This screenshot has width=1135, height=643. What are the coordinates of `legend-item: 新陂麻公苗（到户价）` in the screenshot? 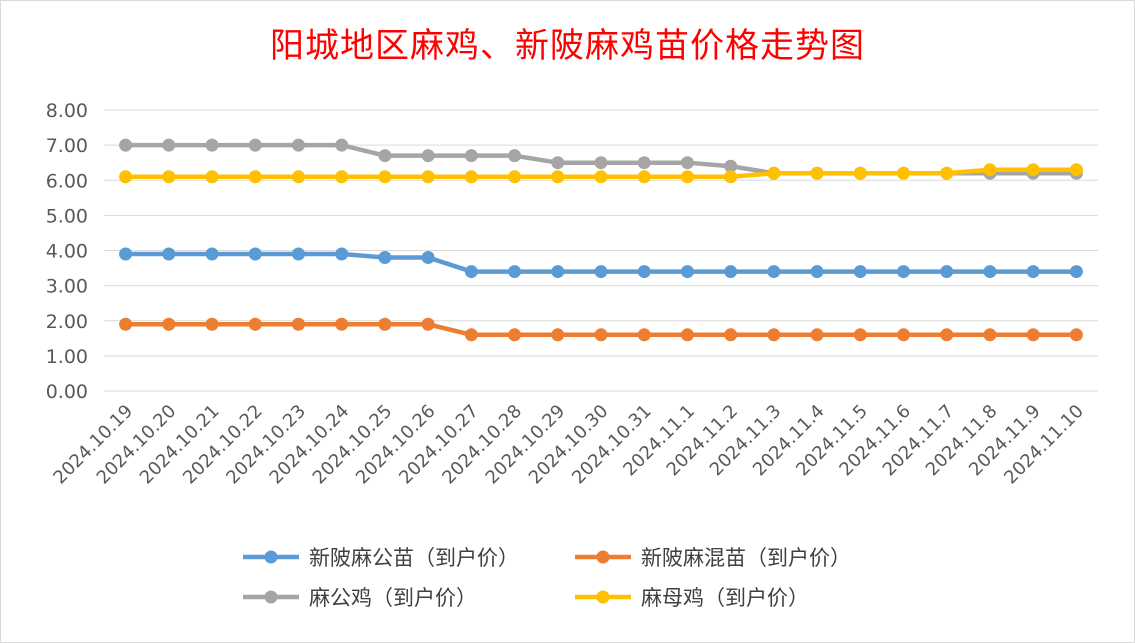 It's located at (381, 558).